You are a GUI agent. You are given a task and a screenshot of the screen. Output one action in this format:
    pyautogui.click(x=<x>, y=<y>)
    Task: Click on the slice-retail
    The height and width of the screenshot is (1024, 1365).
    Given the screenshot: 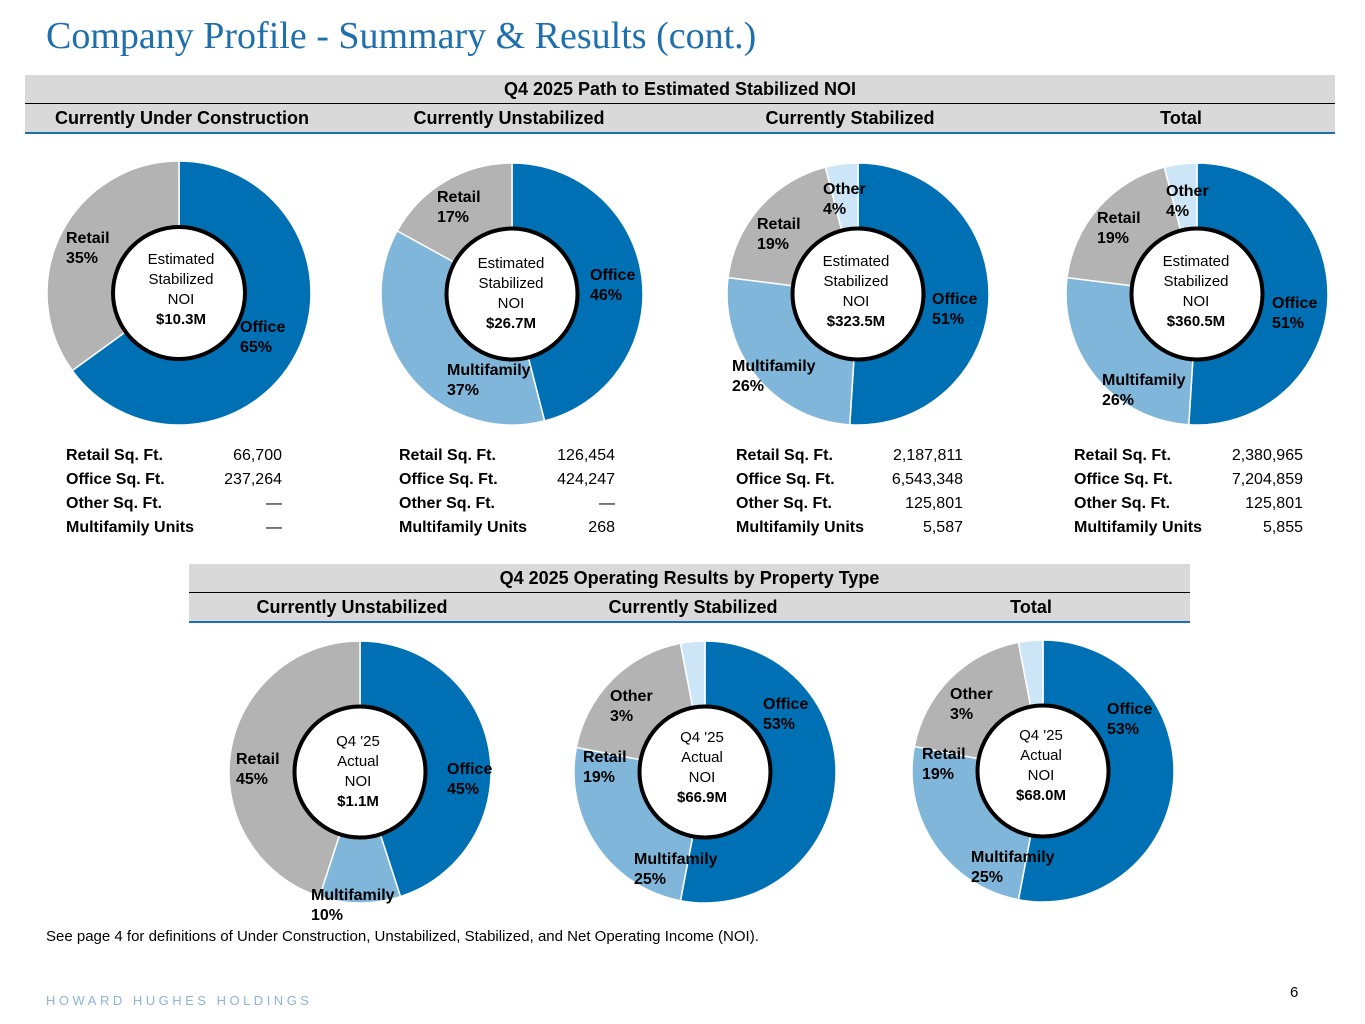 What is the action you would take?
    pyautogui.click(x=113, y=266)
    